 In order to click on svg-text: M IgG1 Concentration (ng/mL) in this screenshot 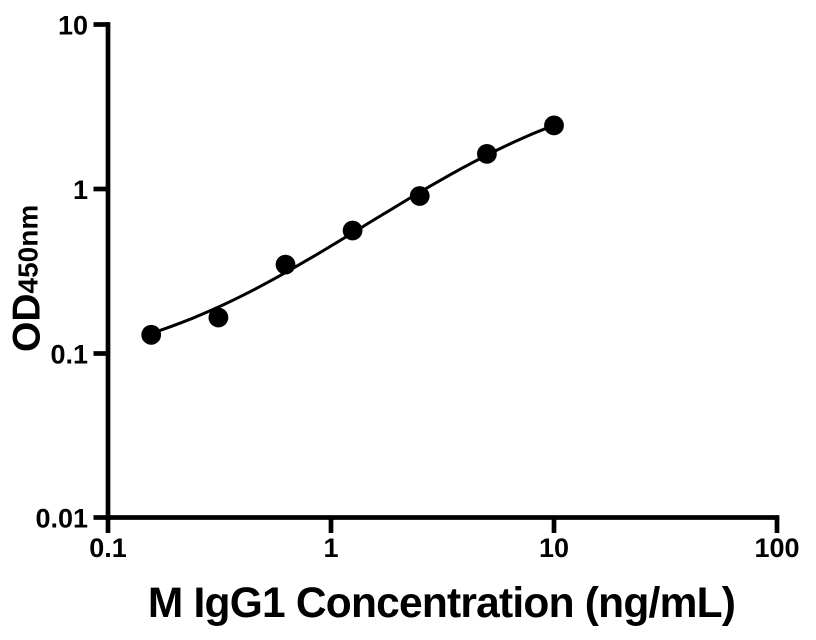, I will do `click(441, 603)`.